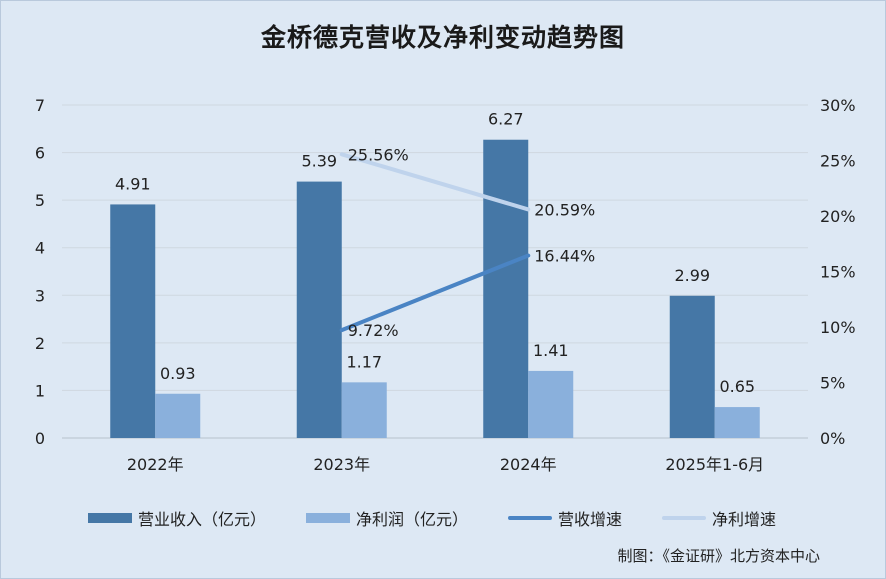 The image size is (886, 579). What do you see at coordinates (744, 519) in the screenshot?
I see `legend-label-profit-growth: 净利增速` at bounding box center [744, 519].